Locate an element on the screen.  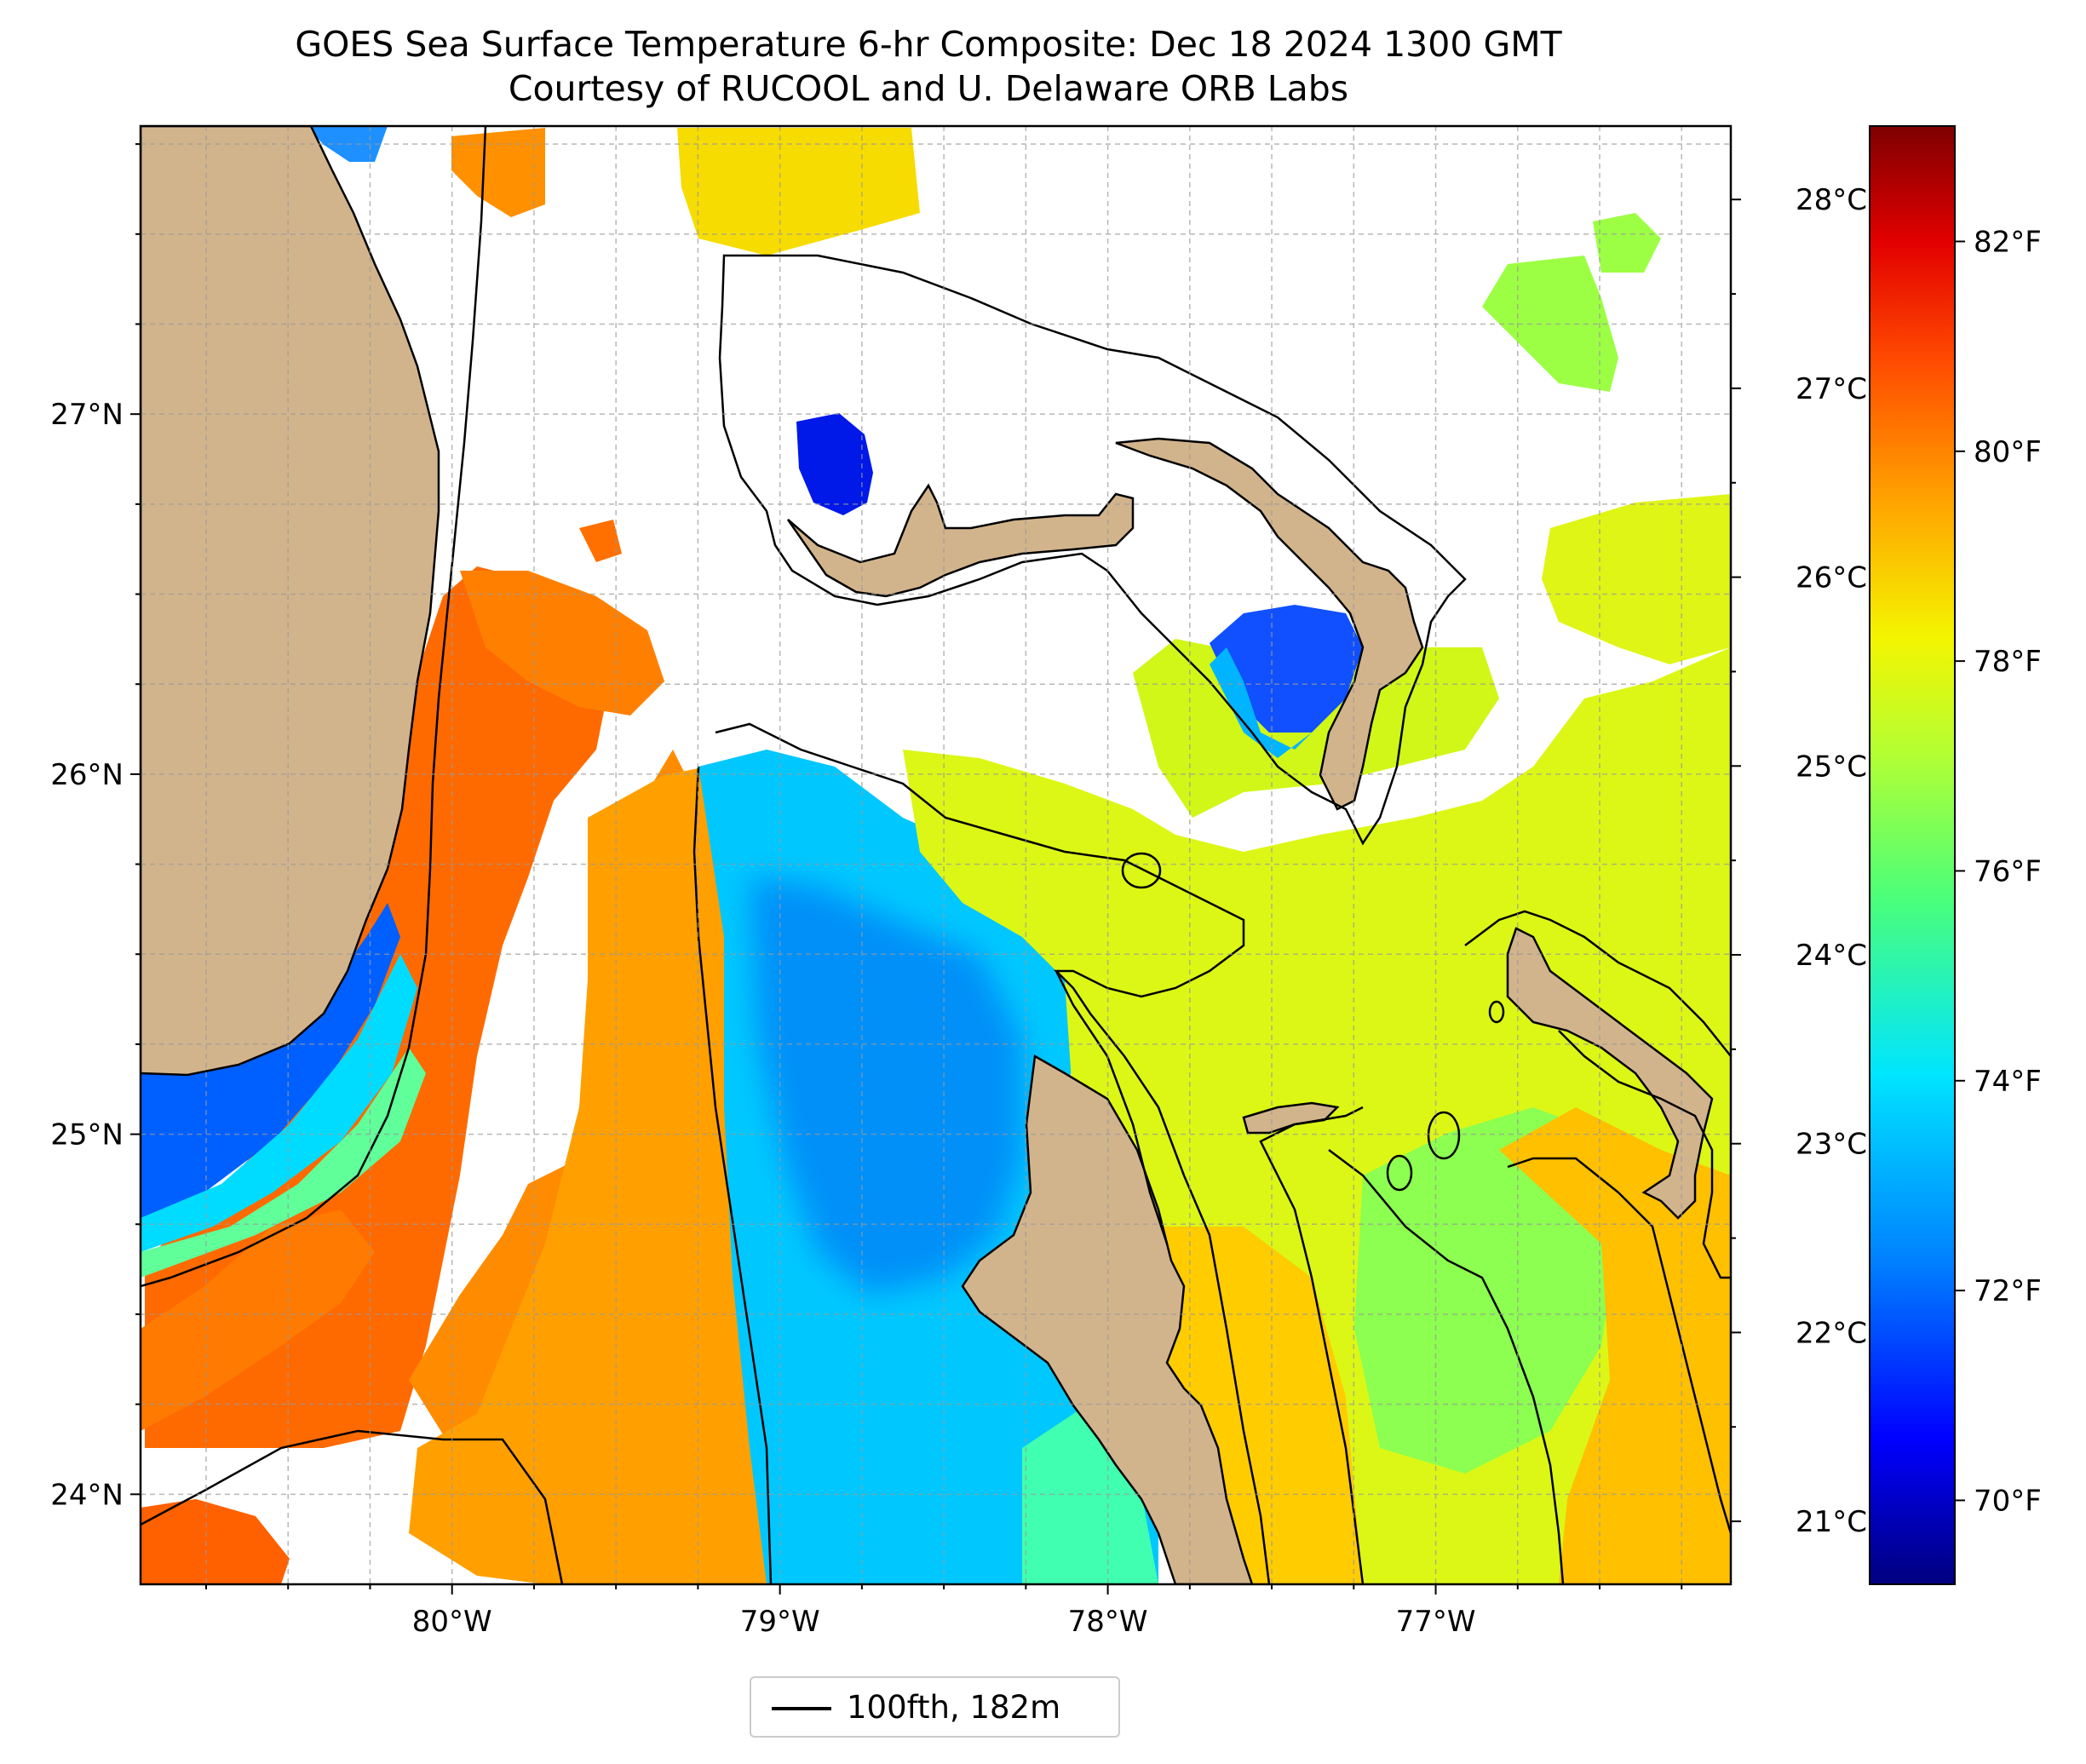
sst-gulfstream-east is located at coordinates (588, 1175).